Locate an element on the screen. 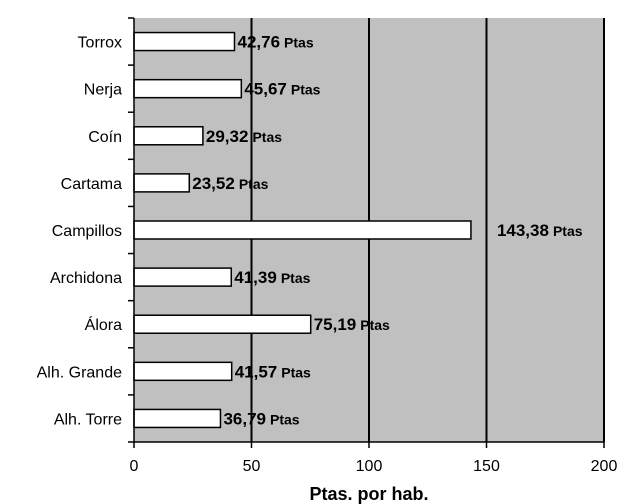 The image size is (624, 504). x-tick-label: 150 is located at coordinates (486, 466).